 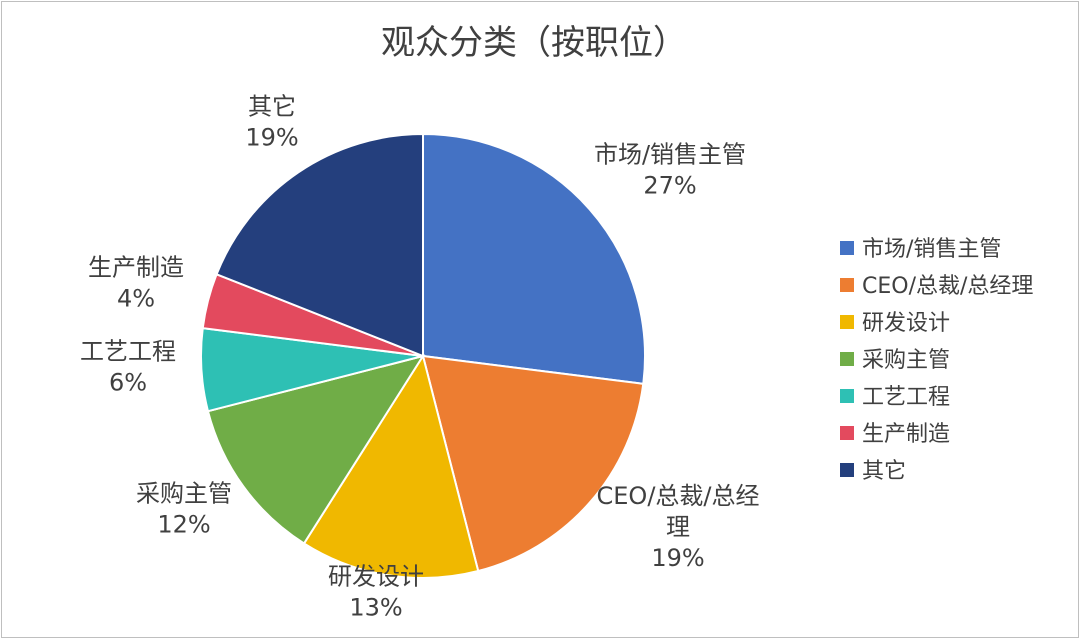 I want to click on legend-label: 其它, so click(x=884, y=471).